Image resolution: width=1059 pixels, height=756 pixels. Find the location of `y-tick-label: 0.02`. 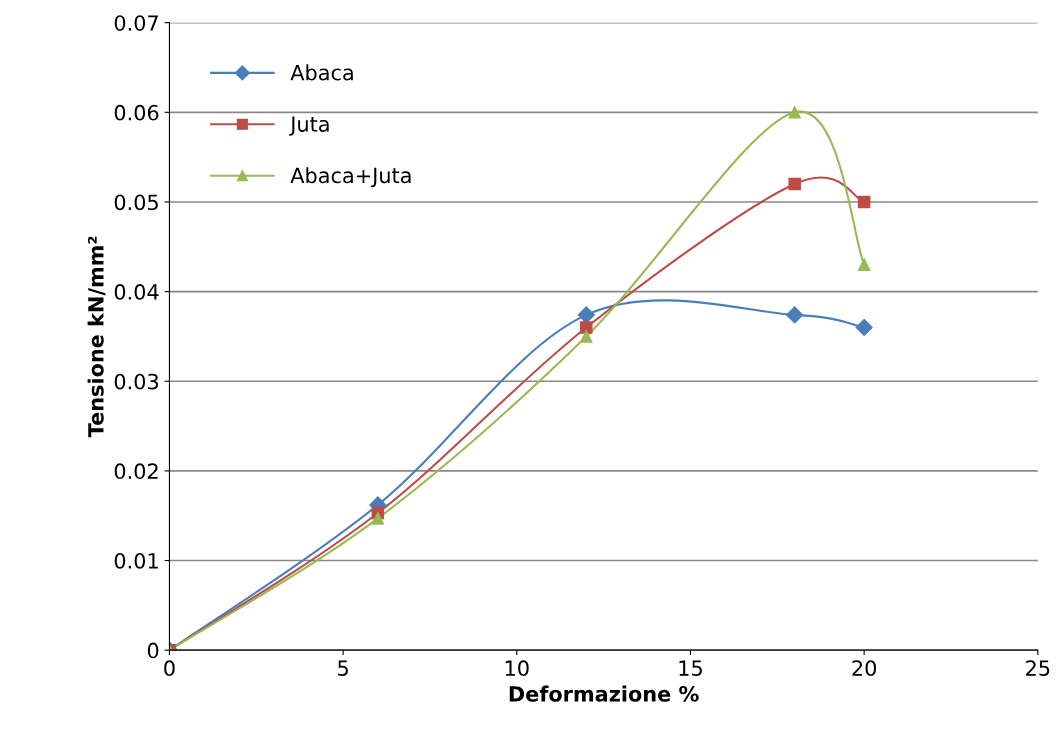

y-tick-label: 0.02 is located at coordinates (136, 471).